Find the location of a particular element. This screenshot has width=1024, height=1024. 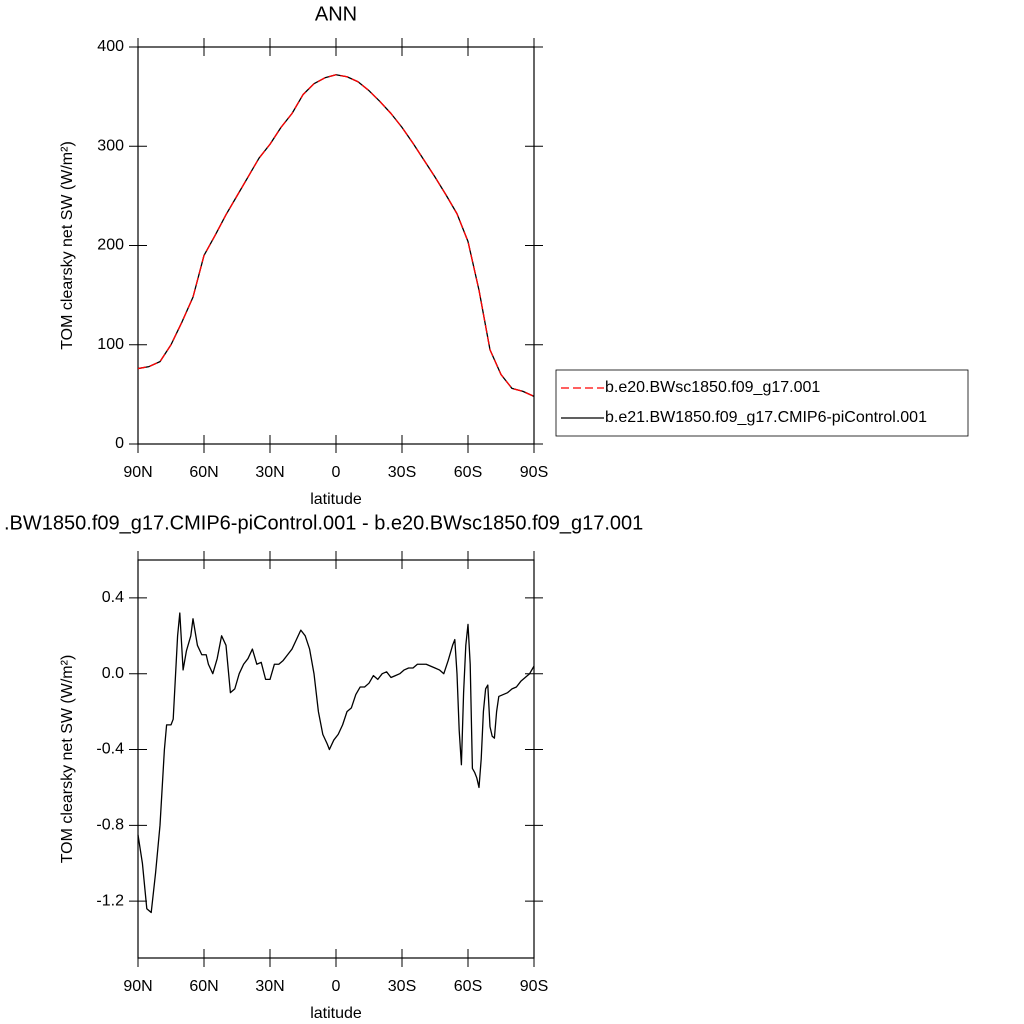

y-tick-label: 400 is located at coordinates (110, 46).